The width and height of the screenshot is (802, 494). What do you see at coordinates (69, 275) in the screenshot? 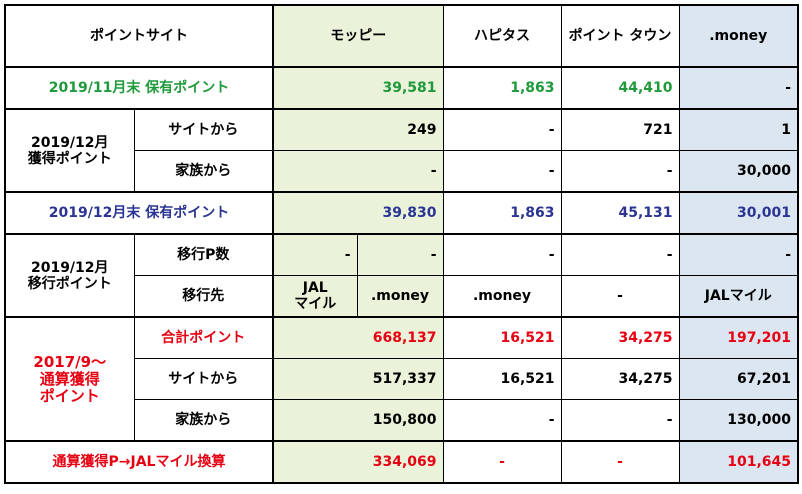
I see `dec-transfer-group-label: 2019/12月 移行ポイント` at bounding box center [69, 275].